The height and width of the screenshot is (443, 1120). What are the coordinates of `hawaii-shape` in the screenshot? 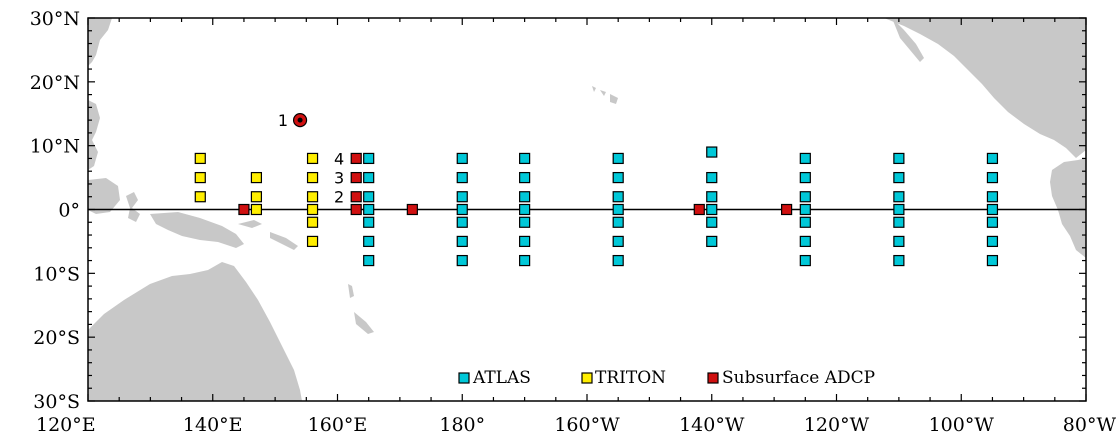 It's located at (605, 95).